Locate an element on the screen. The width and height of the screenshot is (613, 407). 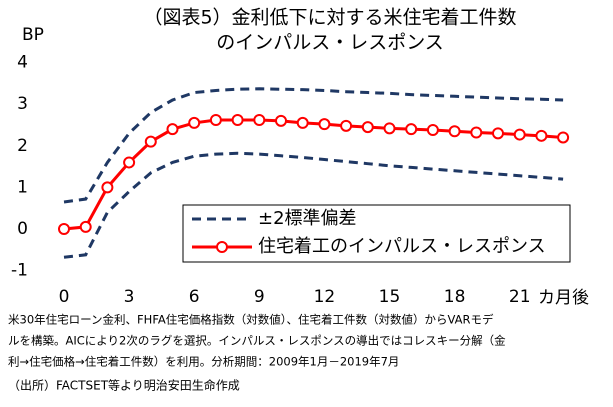
legend-label: ±2標準偏差 is located at coordinates (307, 218).